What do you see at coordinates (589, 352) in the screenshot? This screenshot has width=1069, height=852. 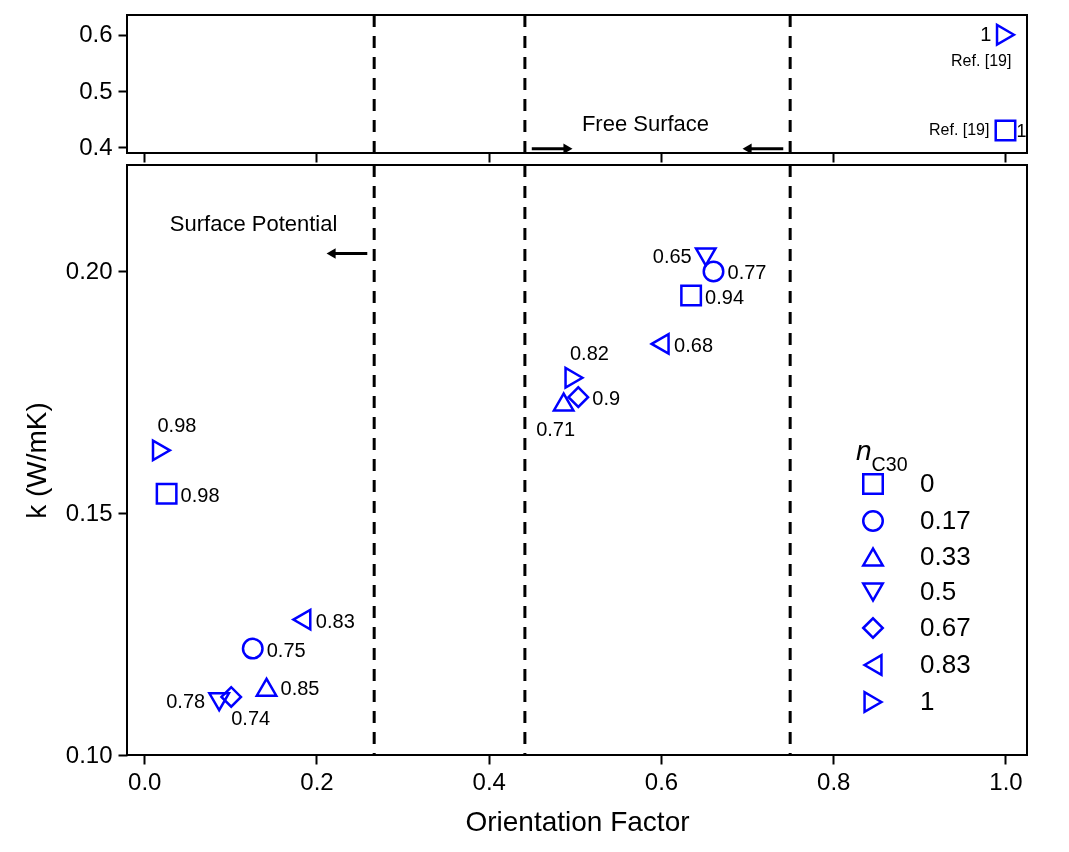 I see `annotation: 0.82` at bounding box center [589, 352].